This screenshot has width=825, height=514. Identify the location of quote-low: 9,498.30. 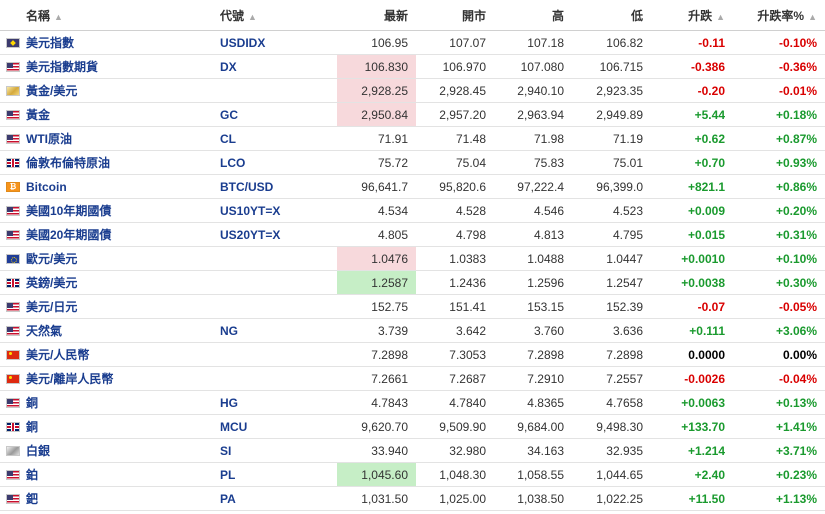
(611, 426).